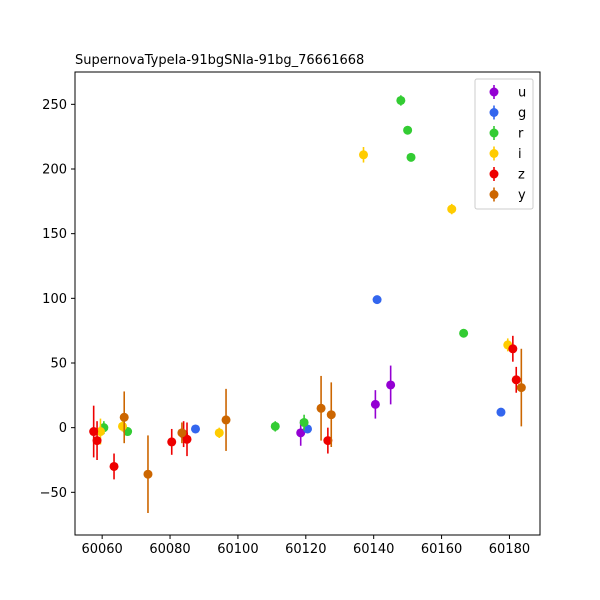  I want to click on legend-item-r: r, so click(506, 134).